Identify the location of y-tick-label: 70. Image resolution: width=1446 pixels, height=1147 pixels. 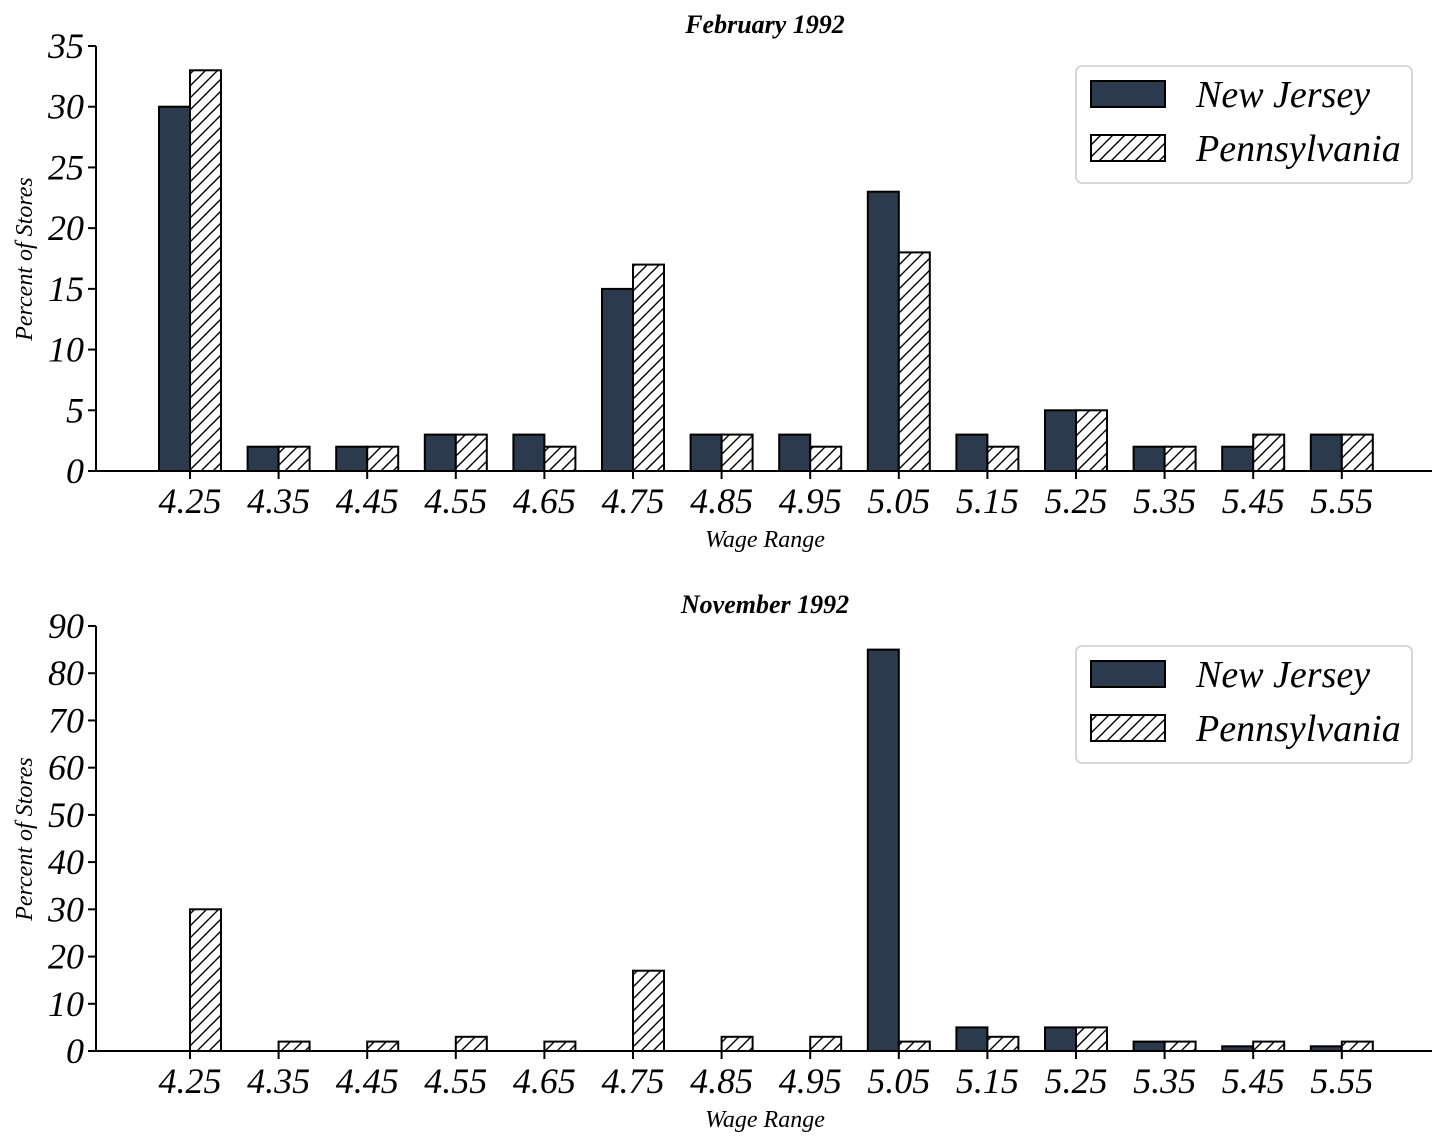
(66, 720).